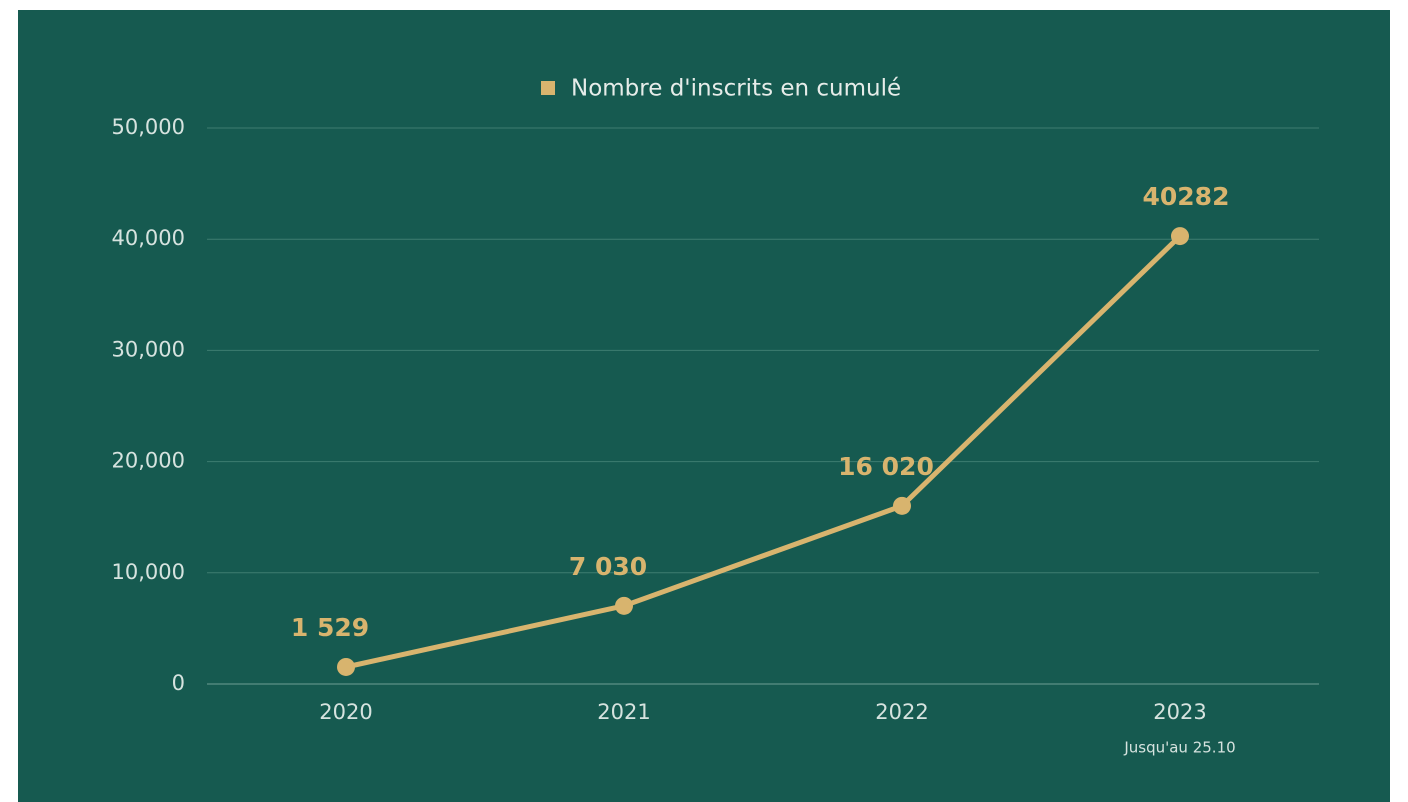  Describe the element at coordinates (1179, 748) in the screenshot. I see `x-tick-note: Jusqu'au 25.10` at that location.